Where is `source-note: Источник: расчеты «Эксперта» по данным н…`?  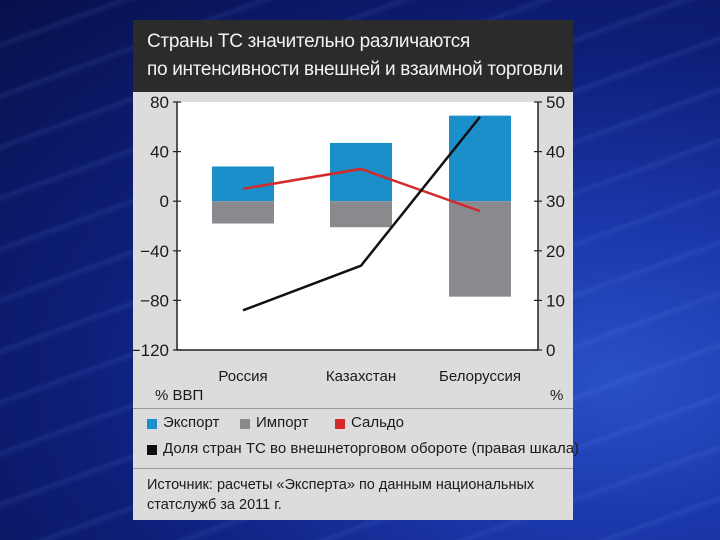 source-note: Источник: расчеты «Эксперта» по данным н… is located at coordinates (353, 494).